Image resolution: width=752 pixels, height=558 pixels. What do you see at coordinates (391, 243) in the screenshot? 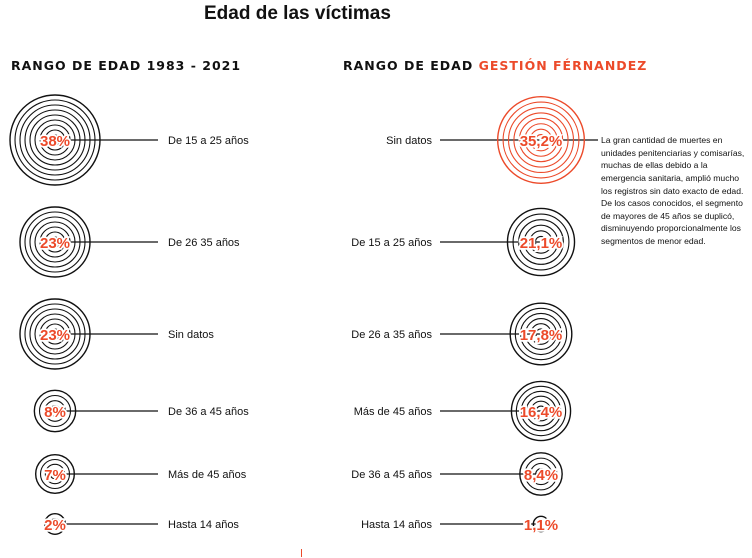
I see `right-category-label: De 15 a 25 años` at bounding box center [391, 243].